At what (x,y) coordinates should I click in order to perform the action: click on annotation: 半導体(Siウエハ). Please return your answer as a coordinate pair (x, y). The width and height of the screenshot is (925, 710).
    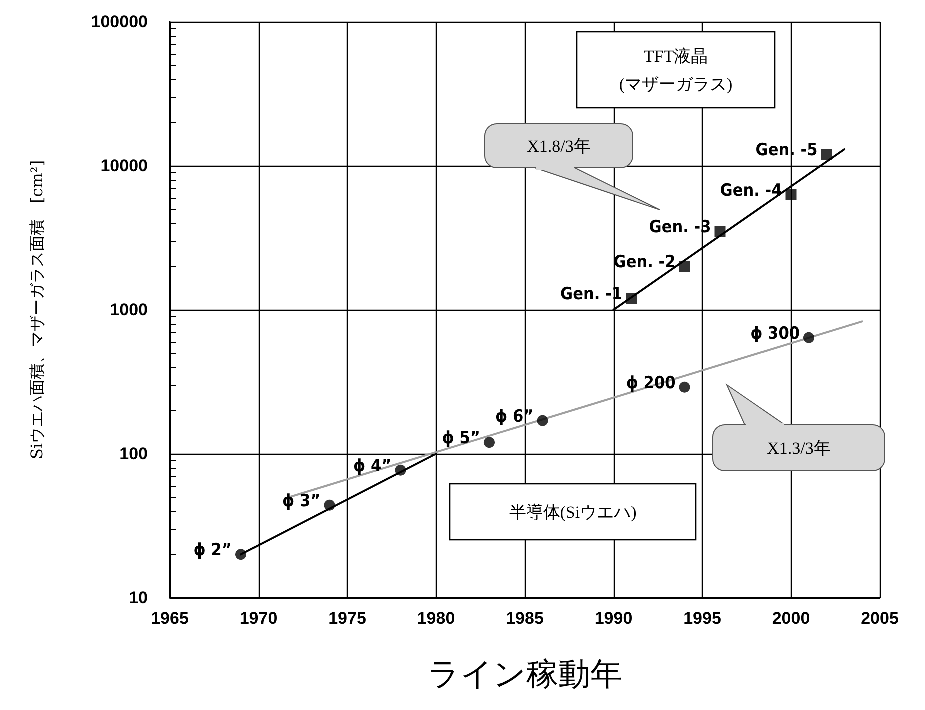
    Looking at the image, I should click on (573, 512).